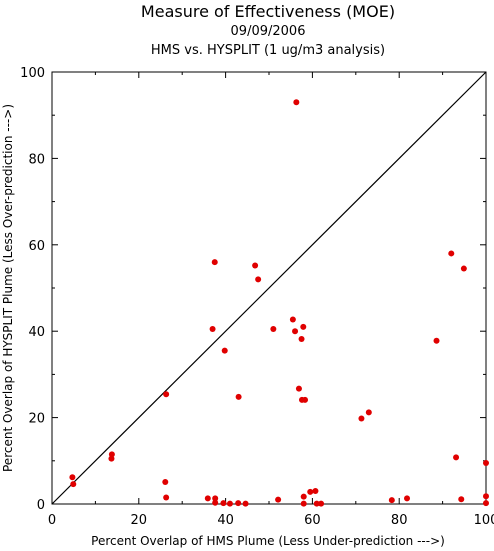  Describe the element at coordinates (268, 31) in the screenshot. I see `chart-date: 09/09/2006` at that location.